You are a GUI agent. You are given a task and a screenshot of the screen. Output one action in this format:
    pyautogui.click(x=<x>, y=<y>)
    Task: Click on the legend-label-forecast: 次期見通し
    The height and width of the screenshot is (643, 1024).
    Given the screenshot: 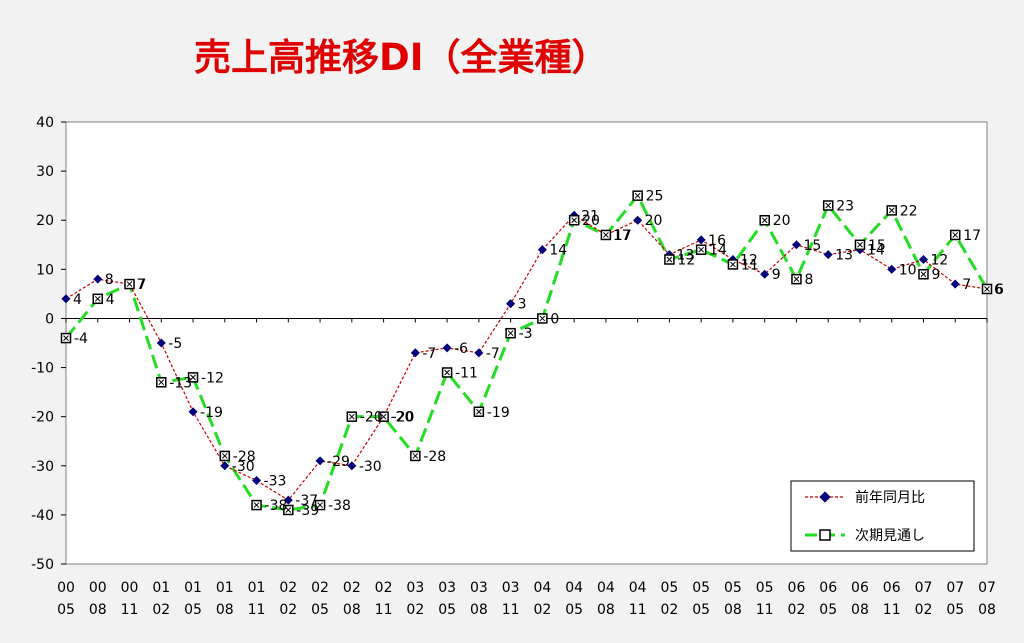 What is the action you would take?
    pyautogui.click(x=890, y=536)
    